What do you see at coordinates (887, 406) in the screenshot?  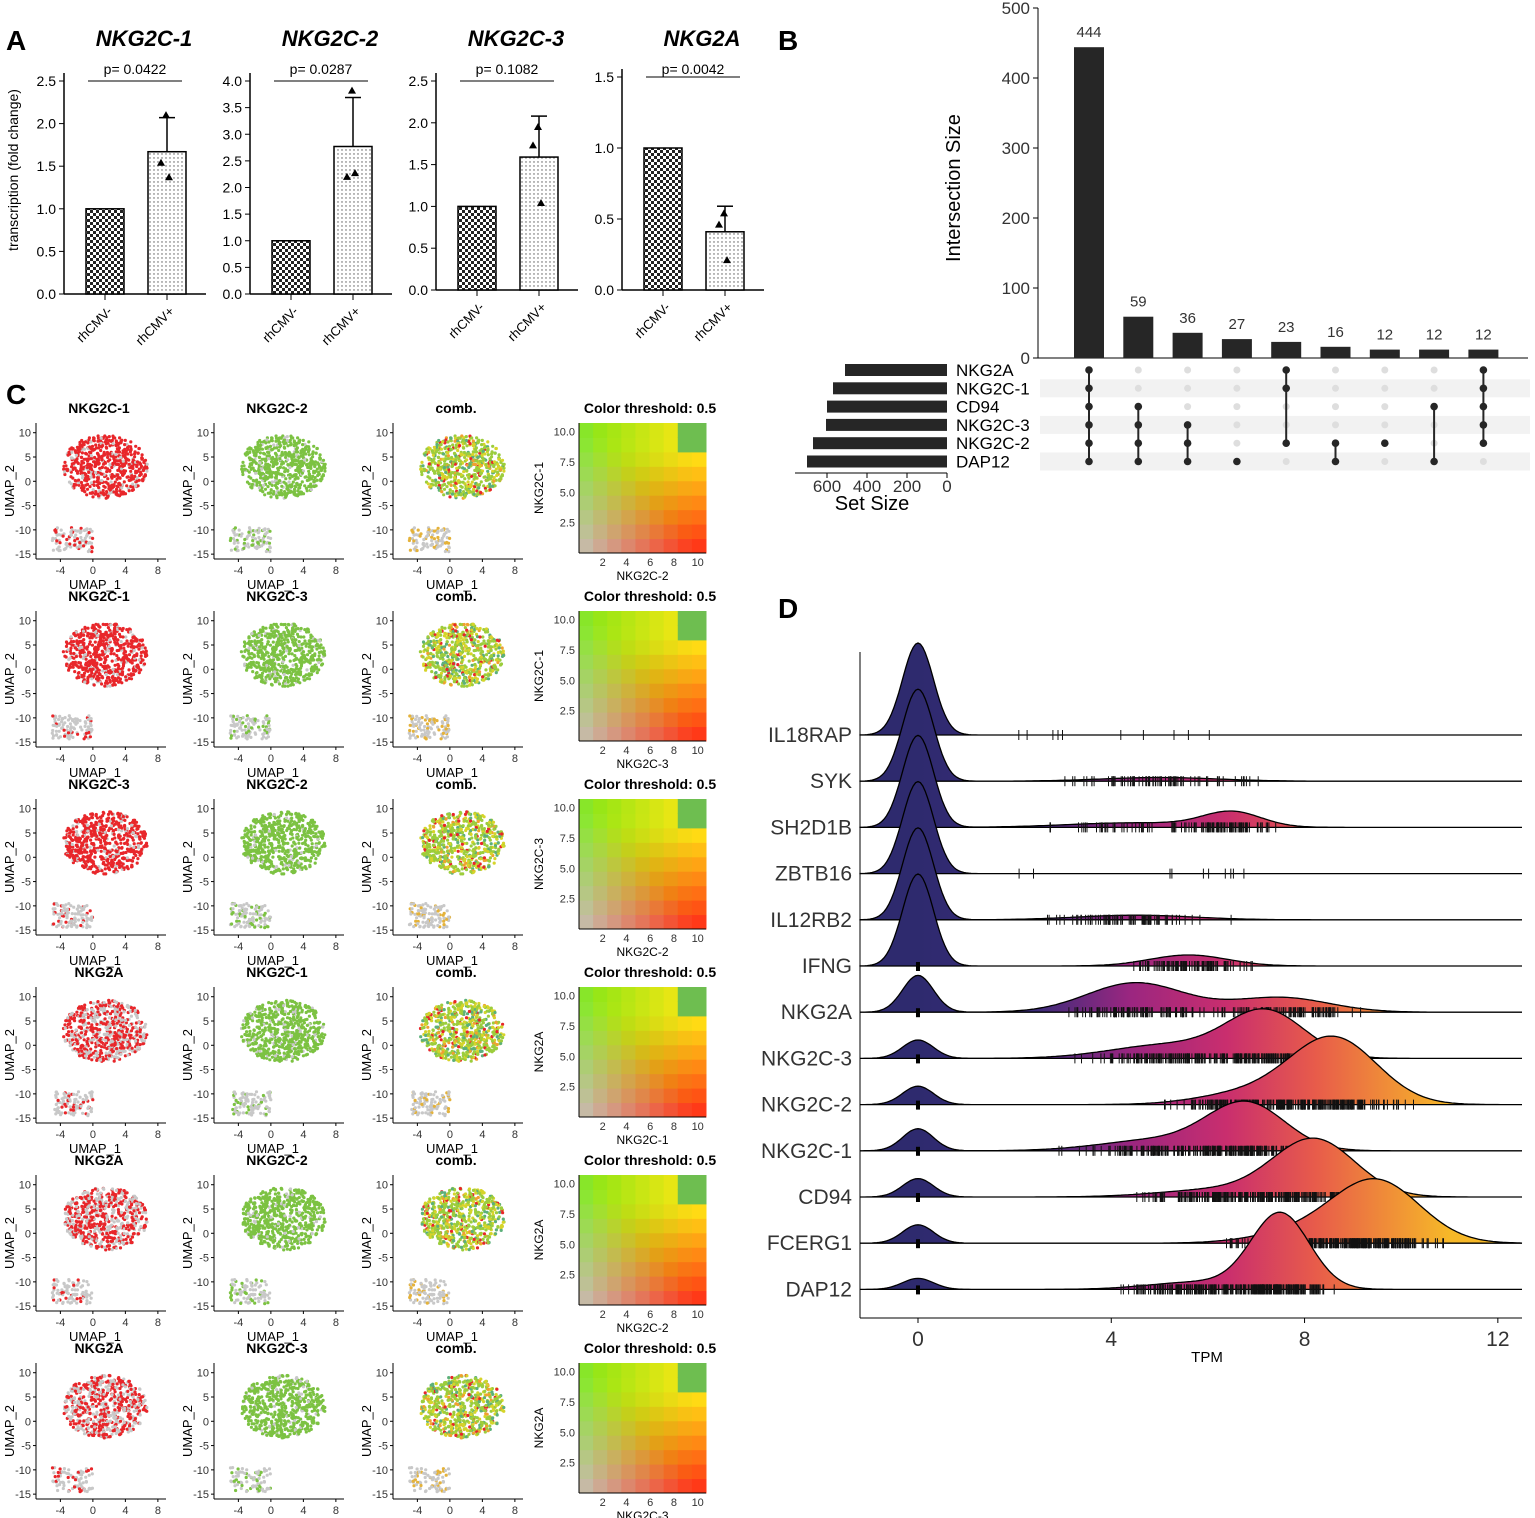 I see `b-set-size-bar` at bounding box center [887, 406].